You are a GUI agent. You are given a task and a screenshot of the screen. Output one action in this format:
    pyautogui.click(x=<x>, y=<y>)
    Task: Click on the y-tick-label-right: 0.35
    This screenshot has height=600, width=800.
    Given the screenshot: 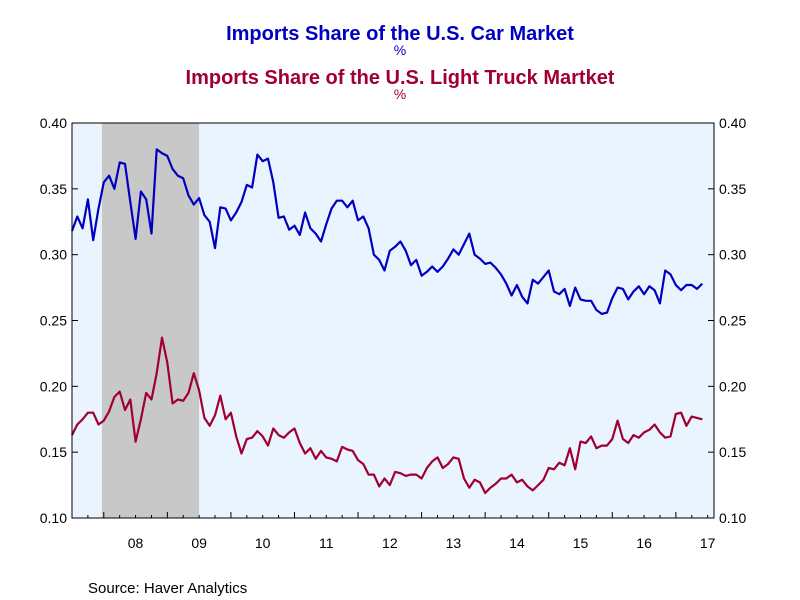 What is the action you would take?
    pyautogui.click(x=732, y=189)
    